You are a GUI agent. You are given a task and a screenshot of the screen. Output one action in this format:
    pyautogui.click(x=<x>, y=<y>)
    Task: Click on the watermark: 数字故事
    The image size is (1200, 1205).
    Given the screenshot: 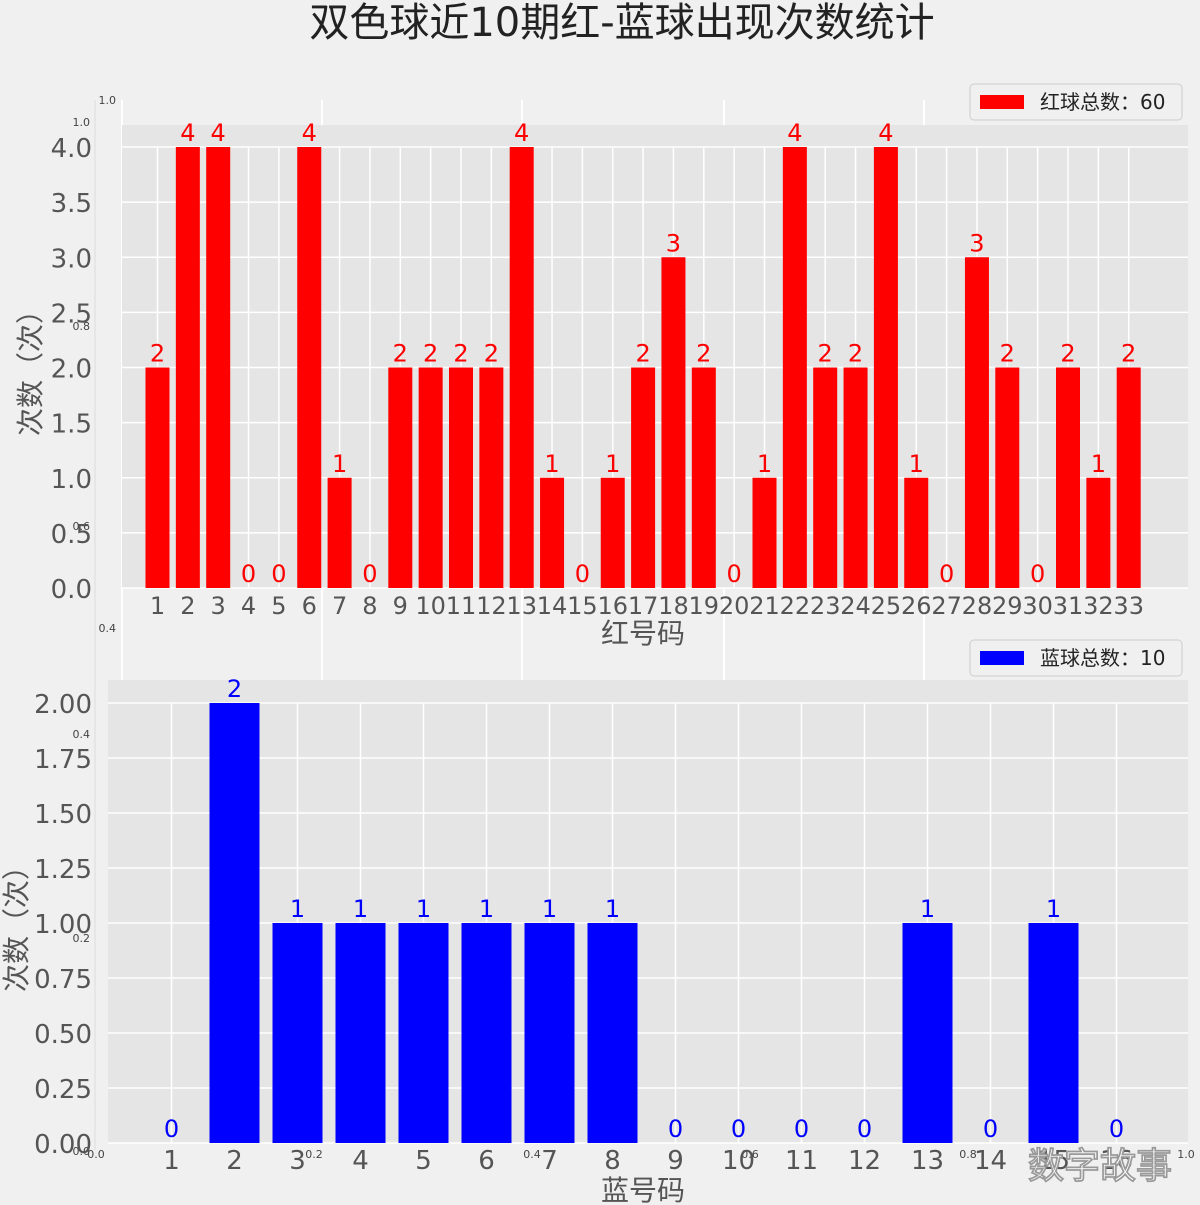 What is the action you would take?
    pyautogui.click(x=1100, y=1166)
    